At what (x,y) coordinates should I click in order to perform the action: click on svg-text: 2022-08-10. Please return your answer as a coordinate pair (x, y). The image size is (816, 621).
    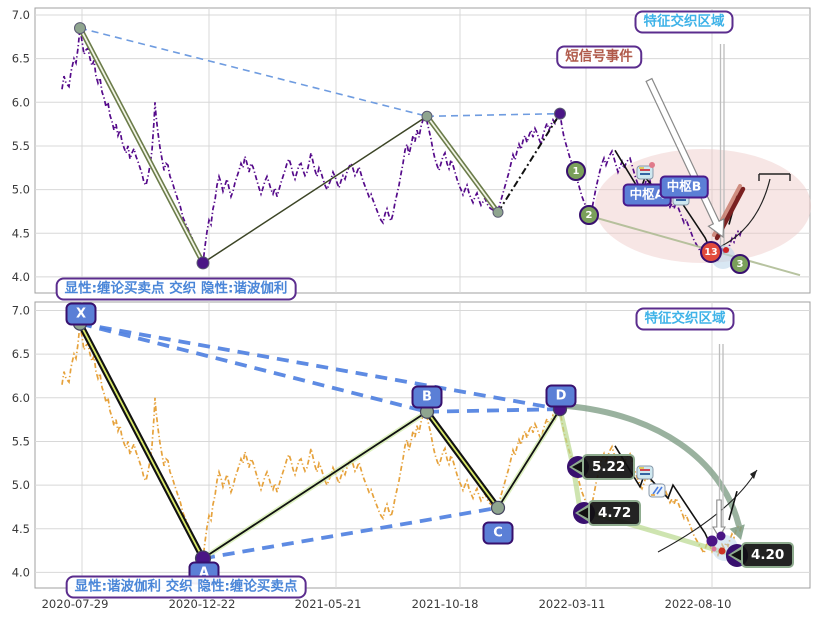
    Looking at the image, I should click on (698, 604).